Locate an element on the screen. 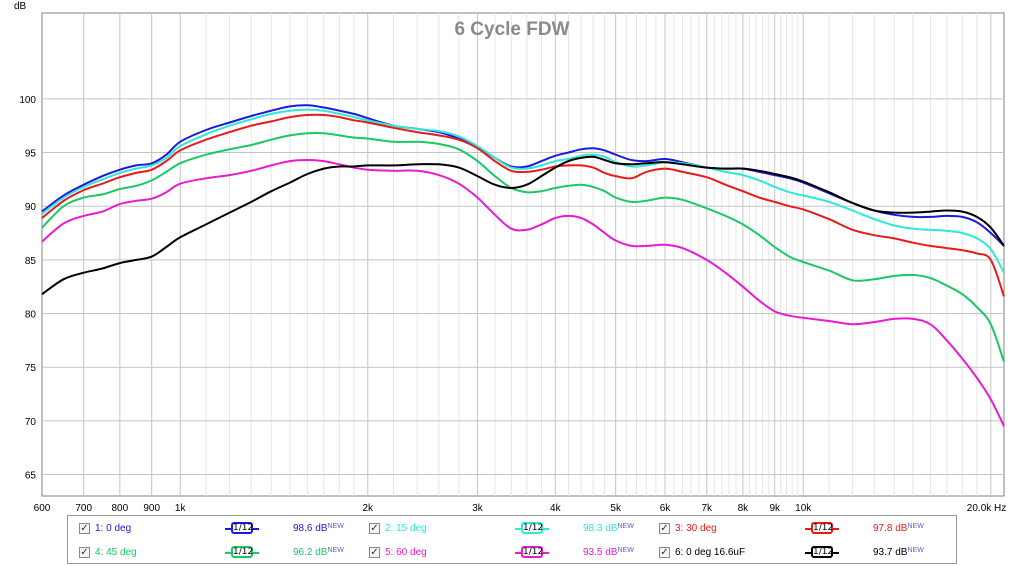 This screenshot has width=1024, height=566. x-tick-label: 600 is located at coordinates (42, 508).